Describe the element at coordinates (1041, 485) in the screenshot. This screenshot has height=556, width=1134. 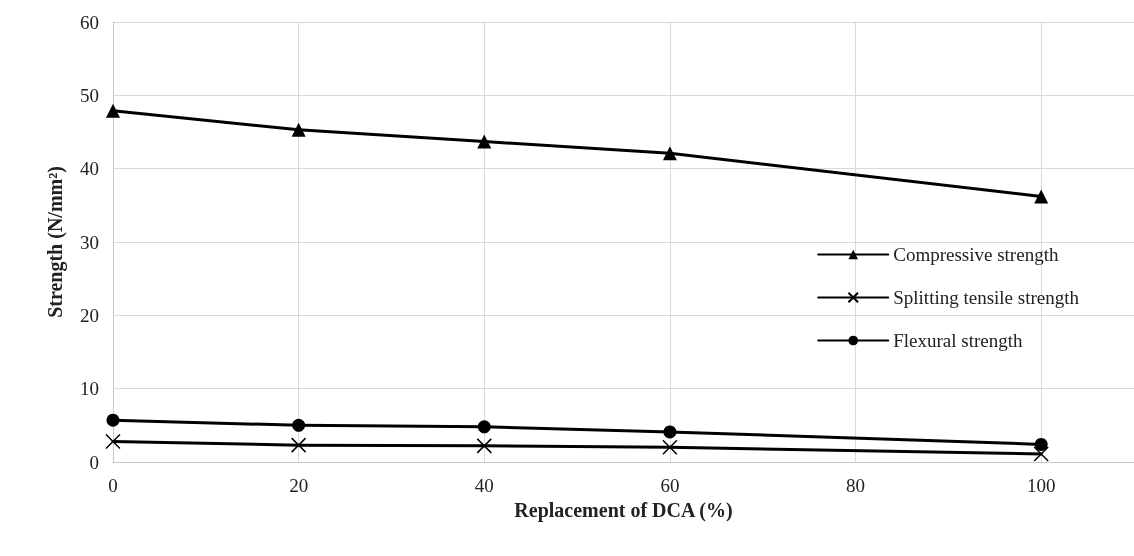
I see `x-tick-label: 100` at that location.